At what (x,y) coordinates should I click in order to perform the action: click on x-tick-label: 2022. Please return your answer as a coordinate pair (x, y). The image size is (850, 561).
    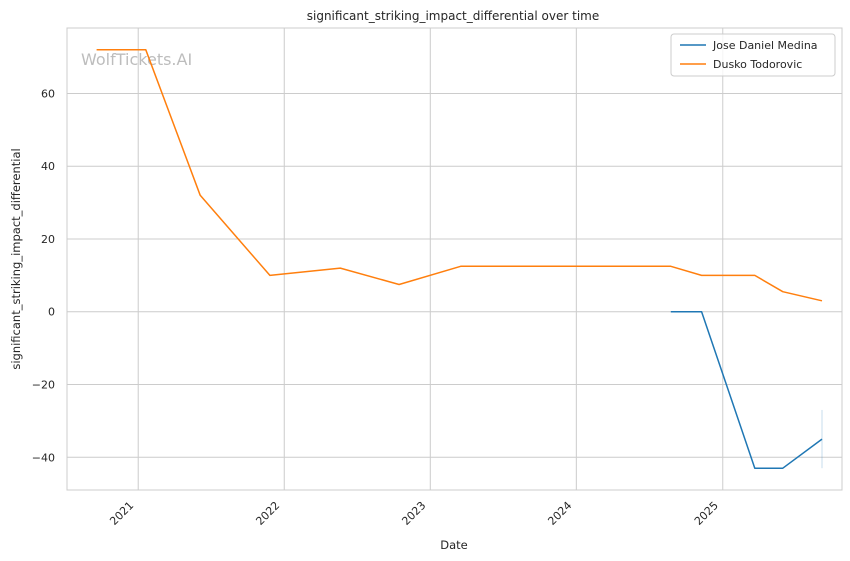
    Looking at the image, I should click on (267, 513).